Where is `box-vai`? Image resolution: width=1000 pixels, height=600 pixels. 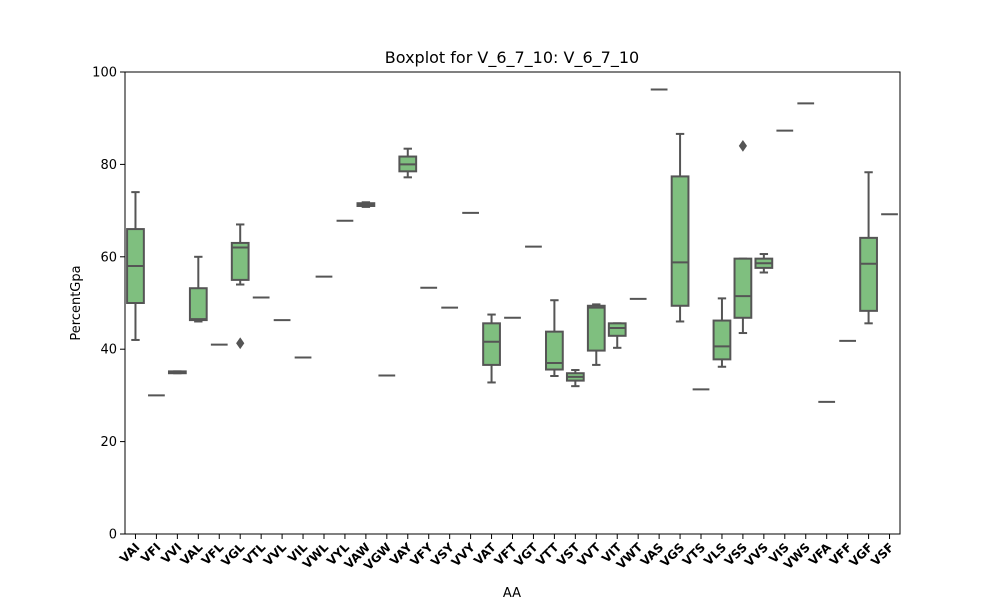 box-vai is located at coordinates (135, 266).